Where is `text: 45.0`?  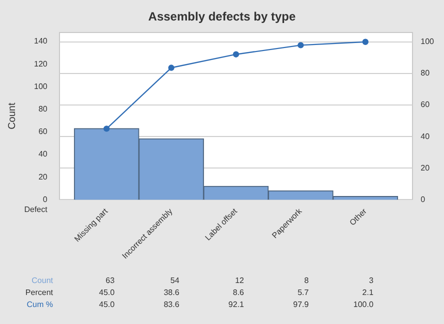 text: 45.0 is located at coordinates (107, 293).